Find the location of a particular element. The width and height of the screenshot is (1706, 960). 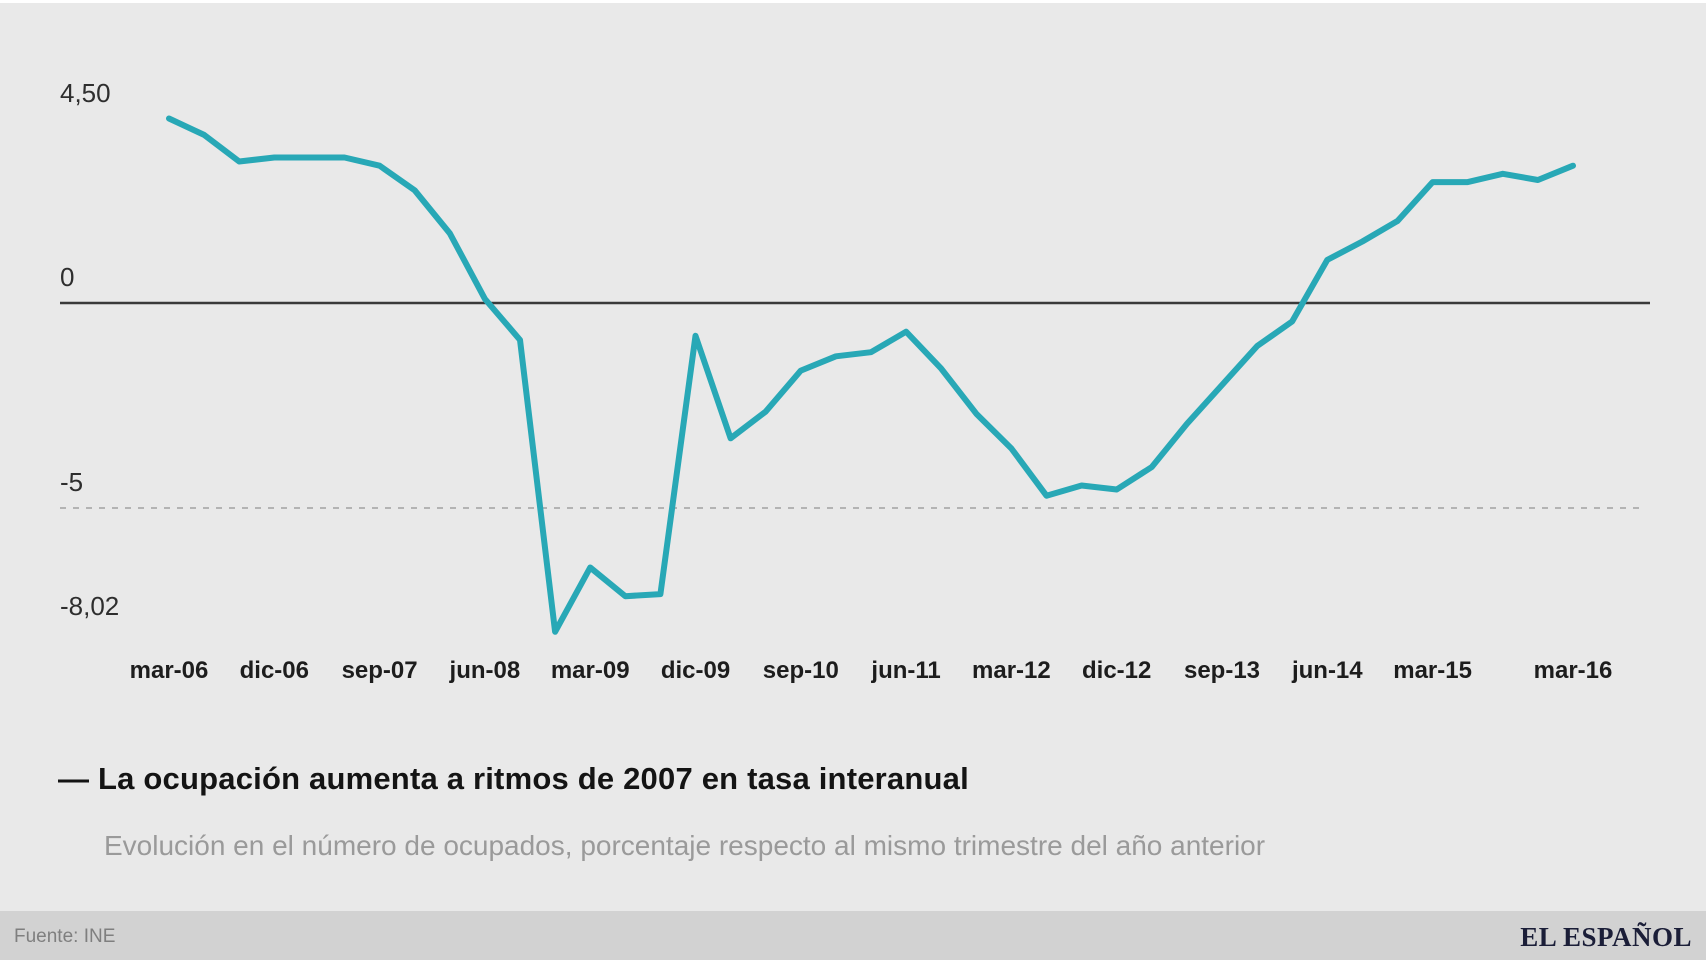

source-label: Fuente: INE is located at coordinates (65, 936).